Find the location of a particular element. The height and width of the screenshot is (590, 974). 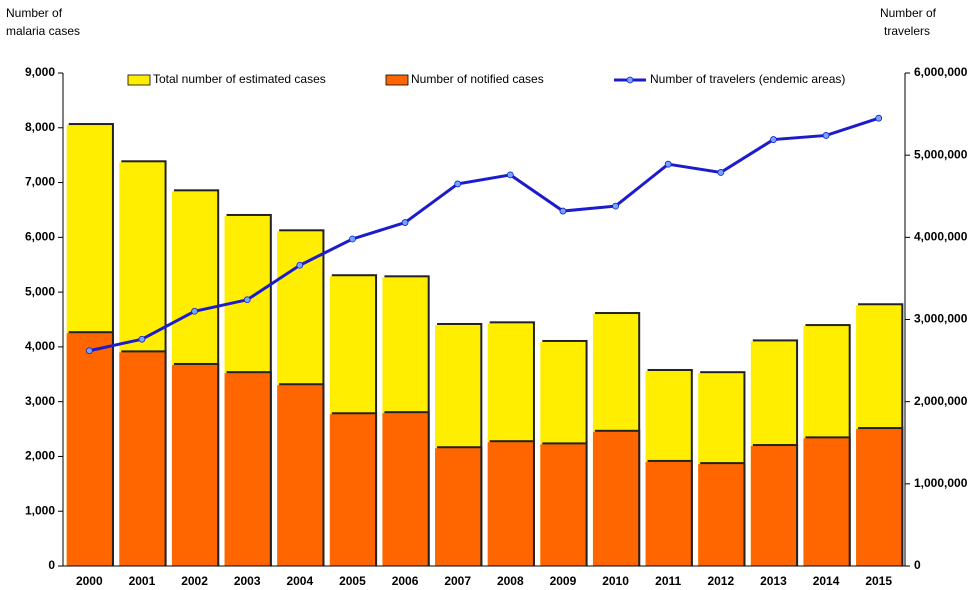

x-tick-label: 2003 is located at coordinates (247, 581).